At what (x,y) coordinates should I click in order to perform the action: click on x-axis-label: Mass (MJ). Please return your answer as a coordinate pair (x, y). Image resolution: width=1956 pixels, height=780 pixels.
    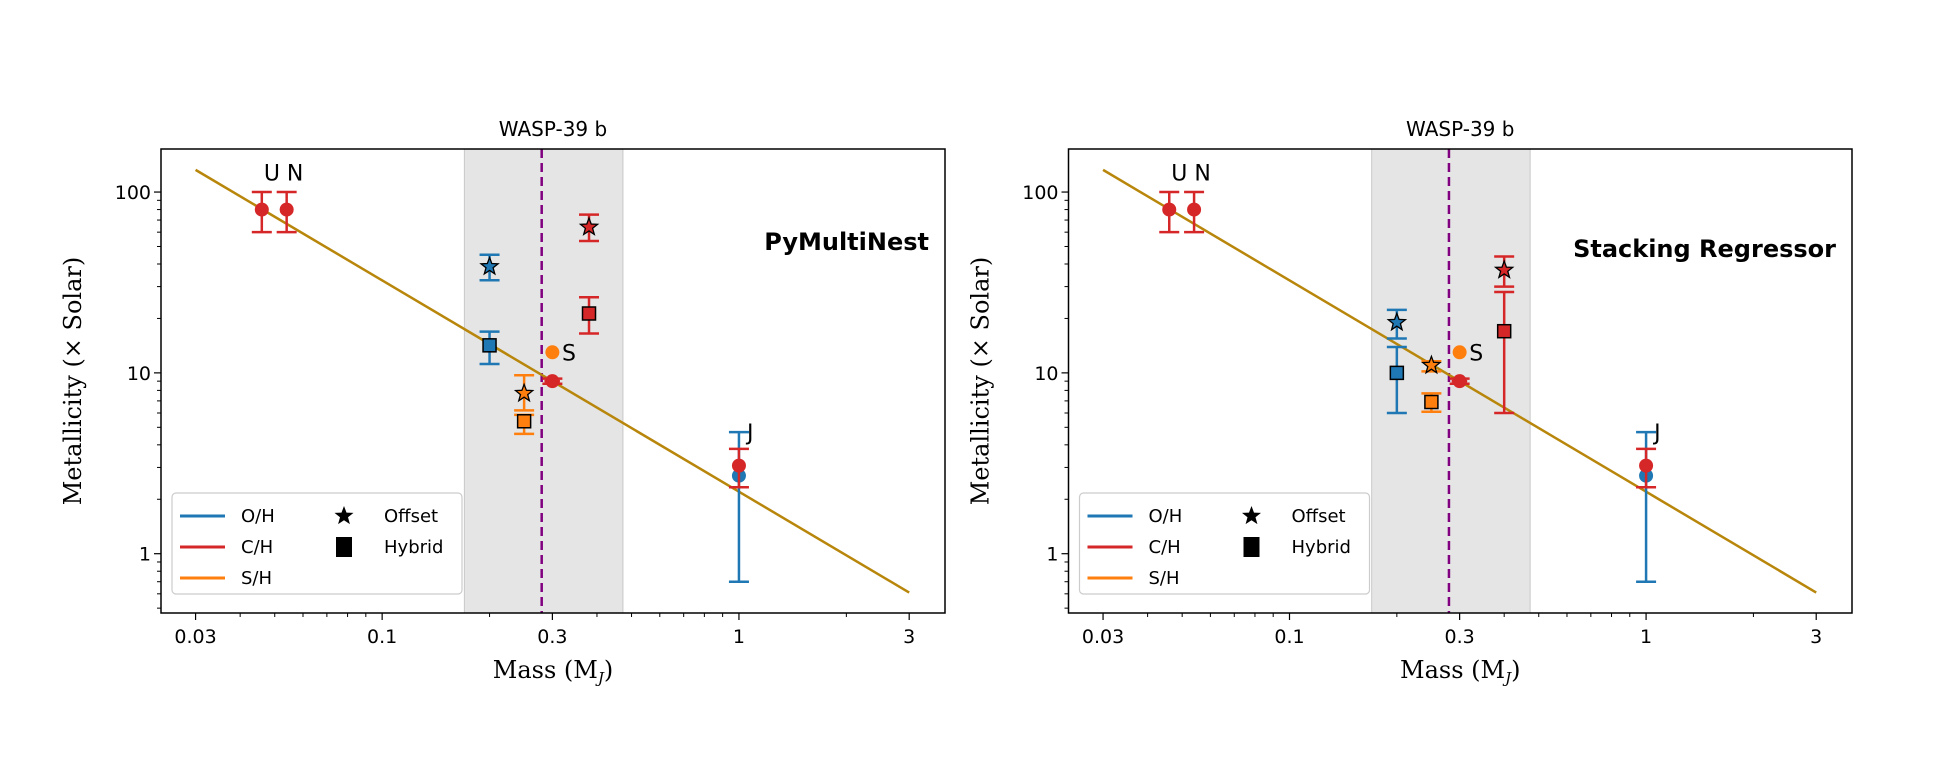
    Looking at the image, I should click on (1460, 671).